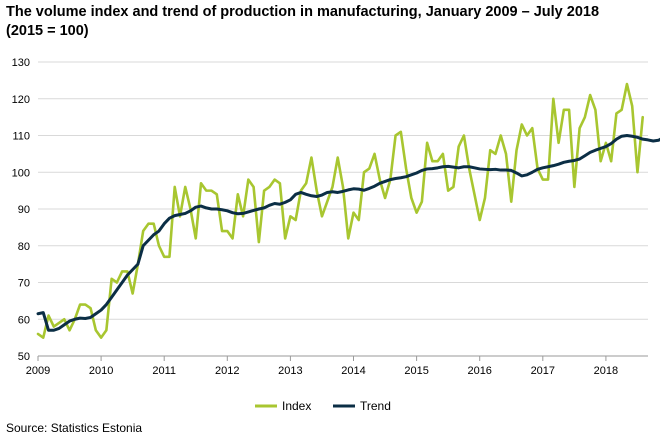  What do you see at coordinates (543, 371) in the screenshot?
I see `x-tick-label: 2017` at bounding box center [543, 371].